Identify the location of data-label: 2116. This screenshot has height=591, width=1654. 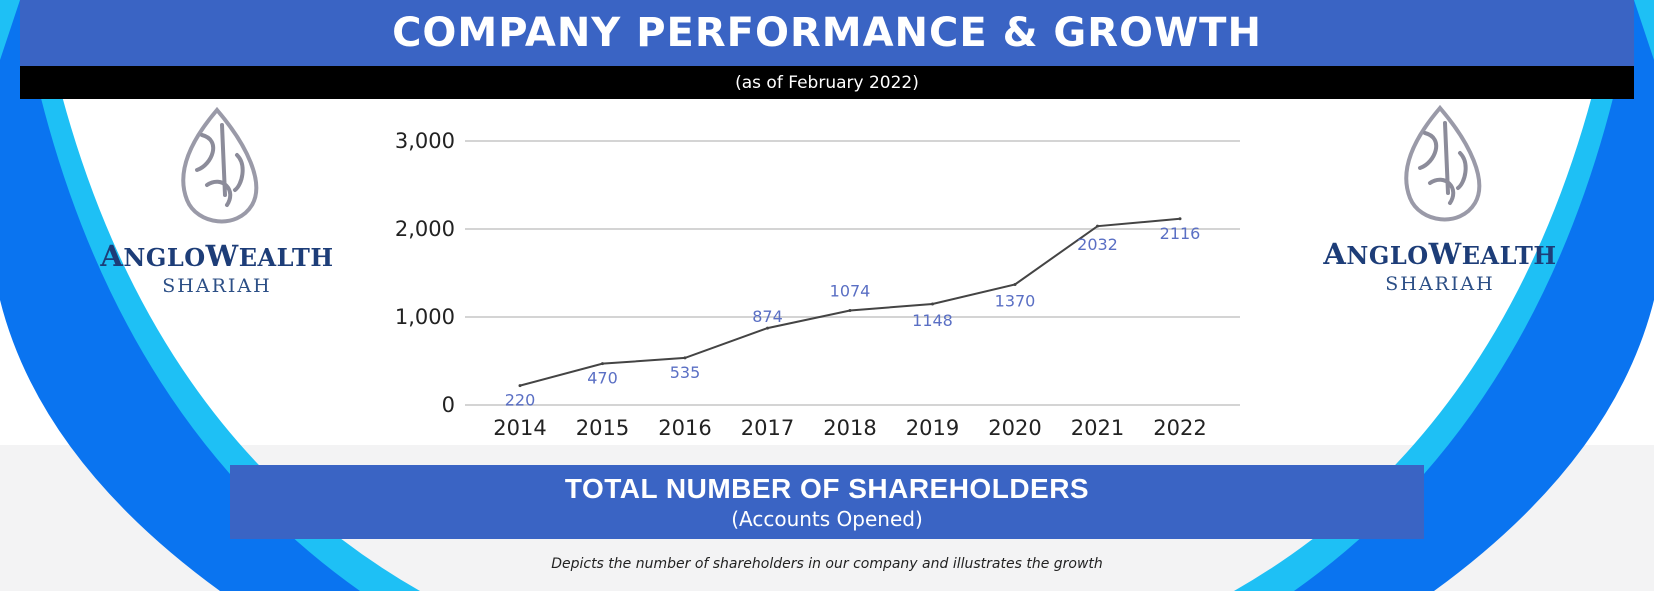
(1180, 233).